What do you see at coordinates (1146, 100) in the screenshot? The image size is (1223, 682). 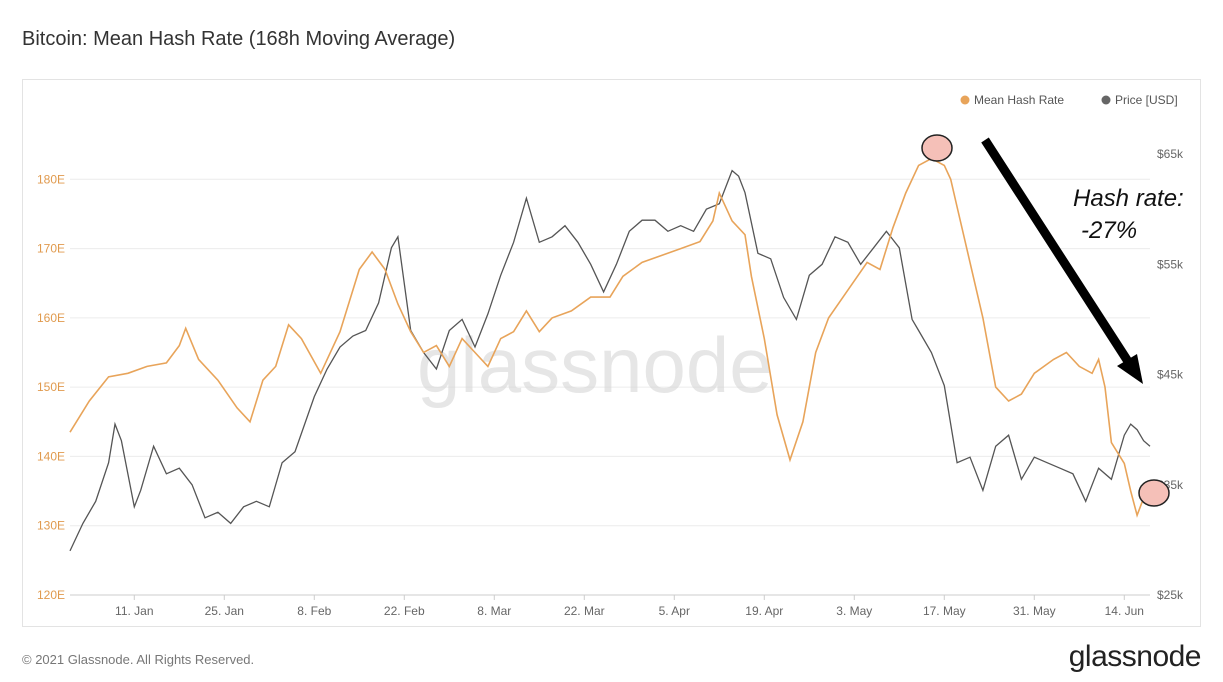 I see `legend-price-label: Price [USD]` at bounding box center [1146, 100].